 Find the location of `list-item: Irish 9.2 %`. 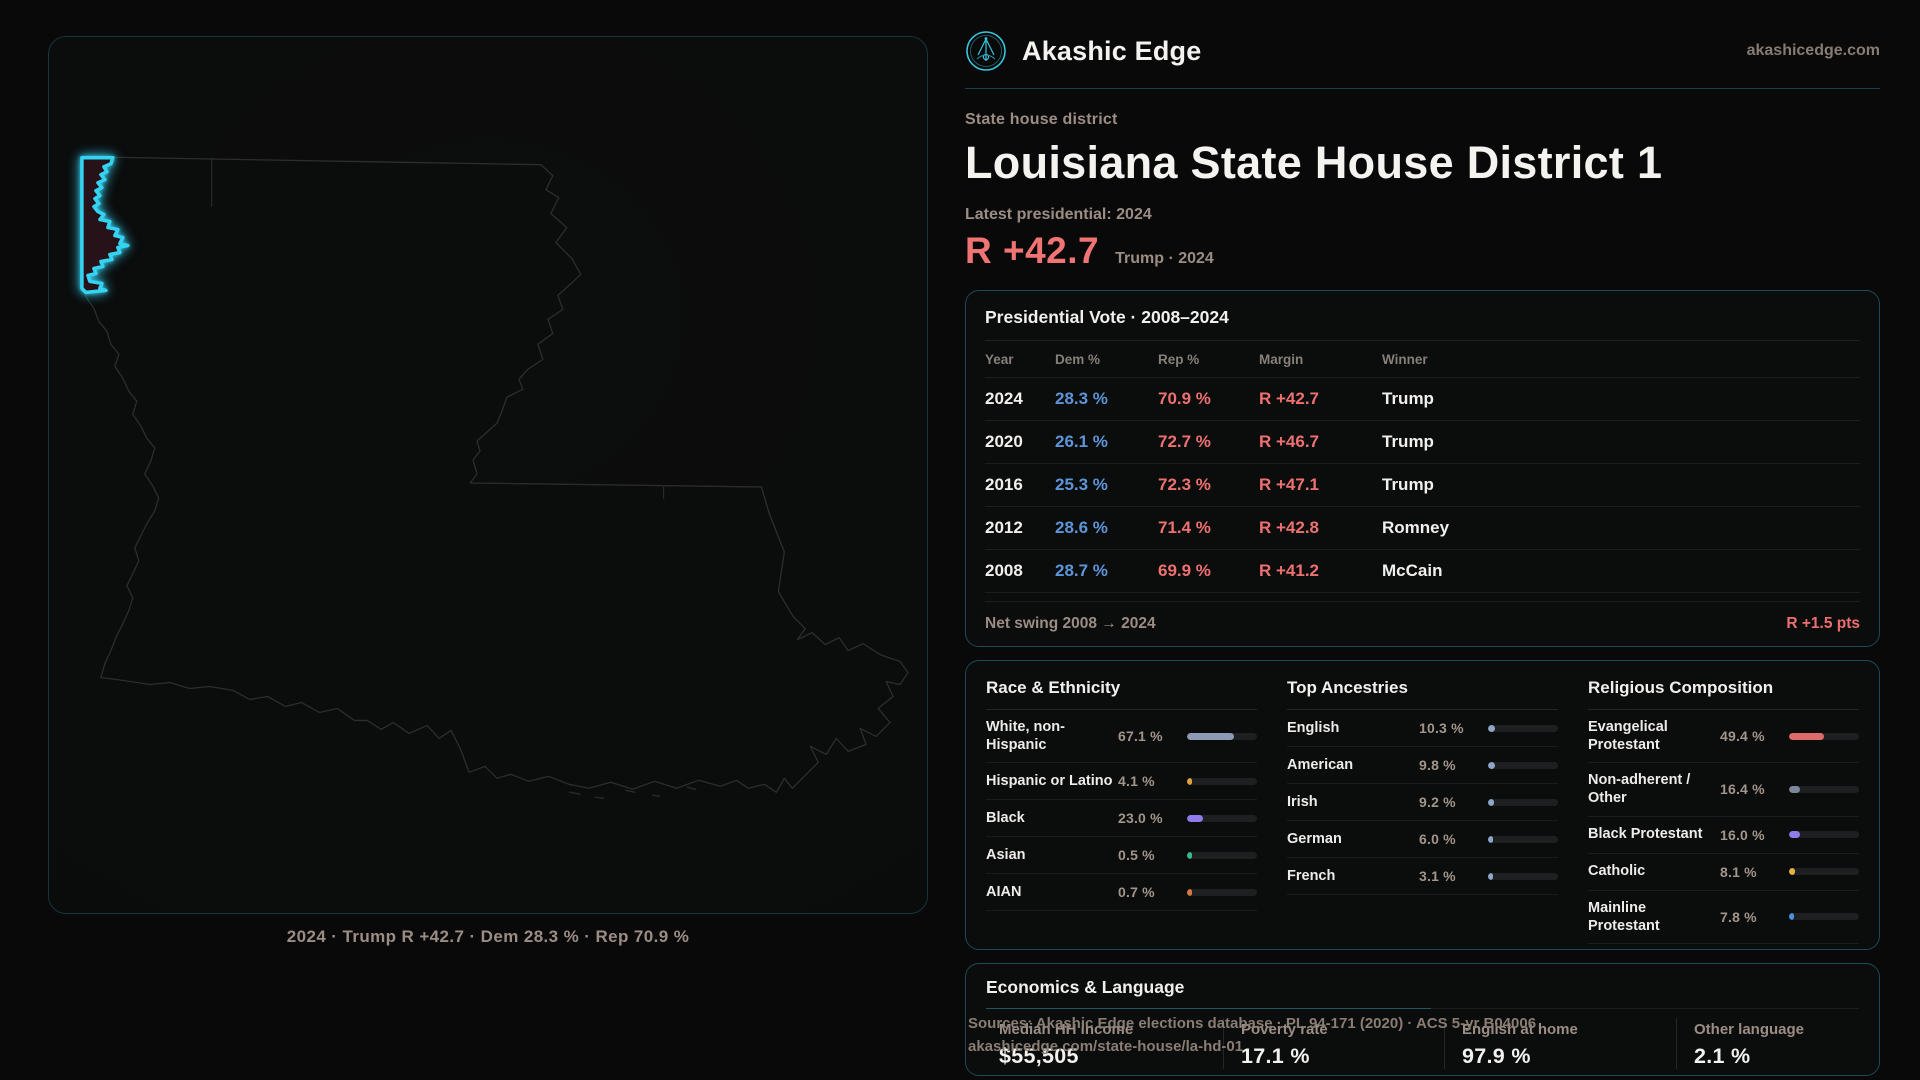

list-item: Irish 9.2 % is located at coordinates (1422, 802).